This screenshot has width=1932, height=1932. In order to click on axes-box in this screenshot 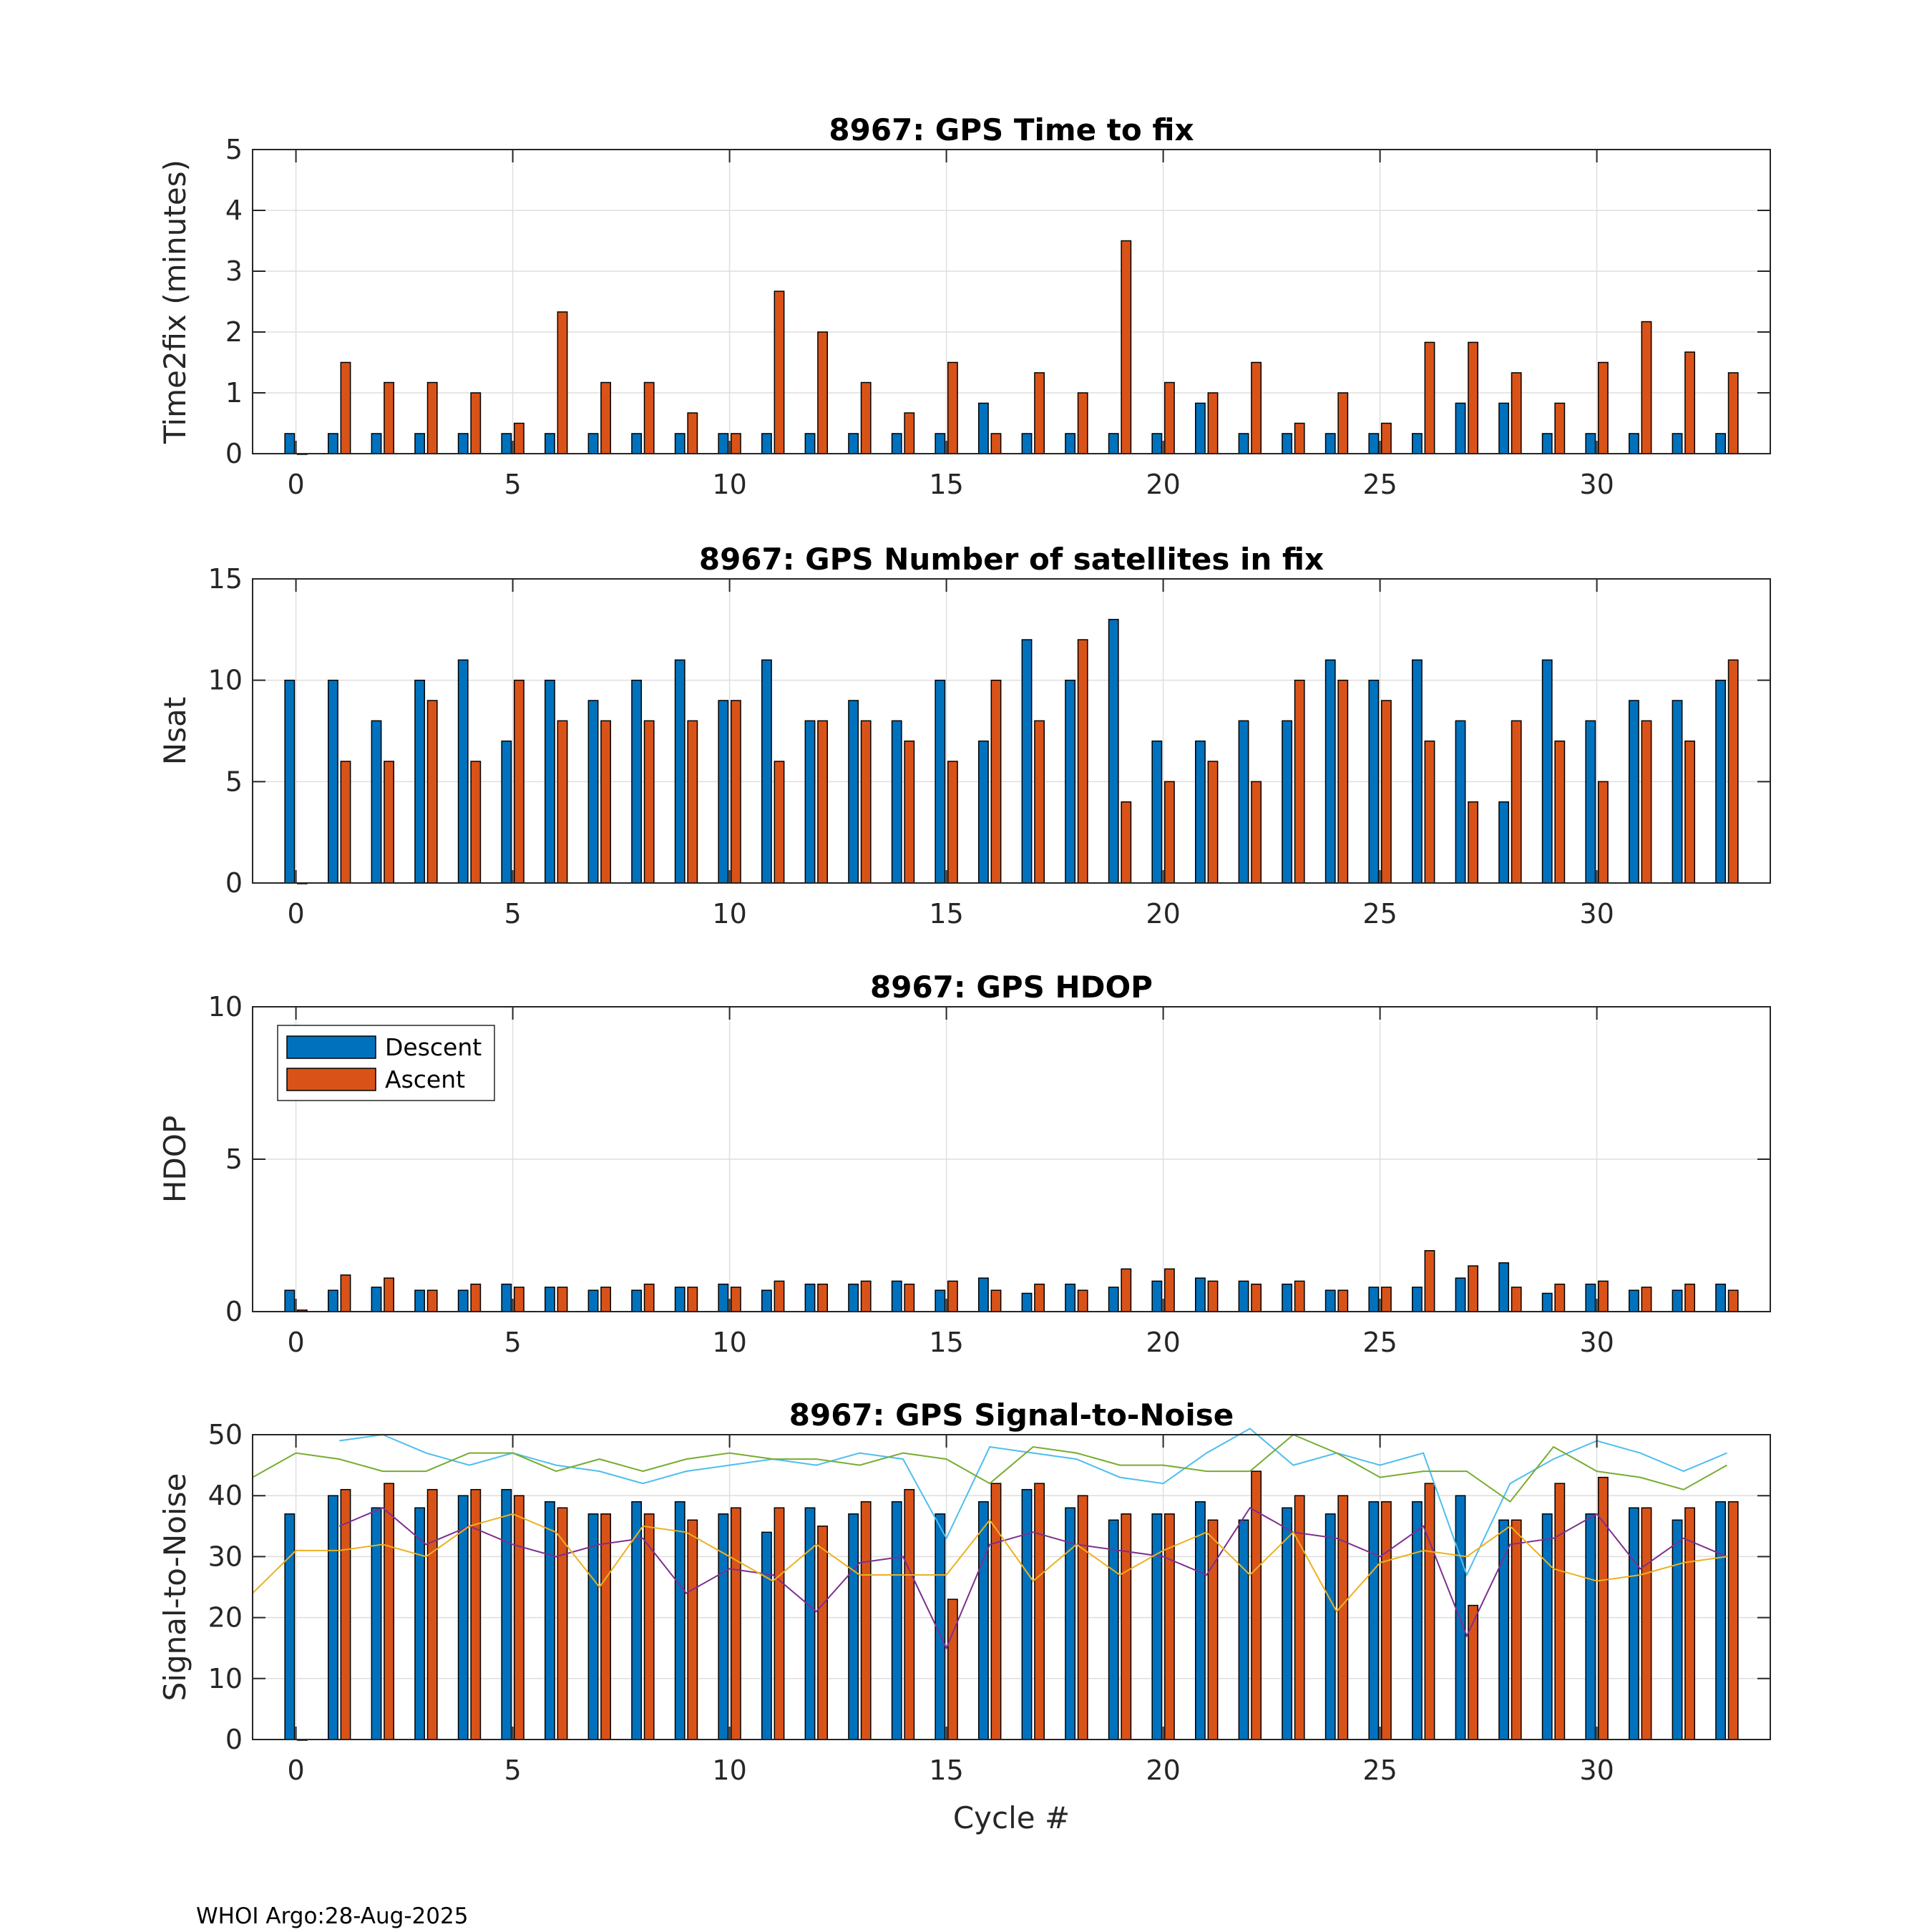, I will do `click(1011, 1587)`.